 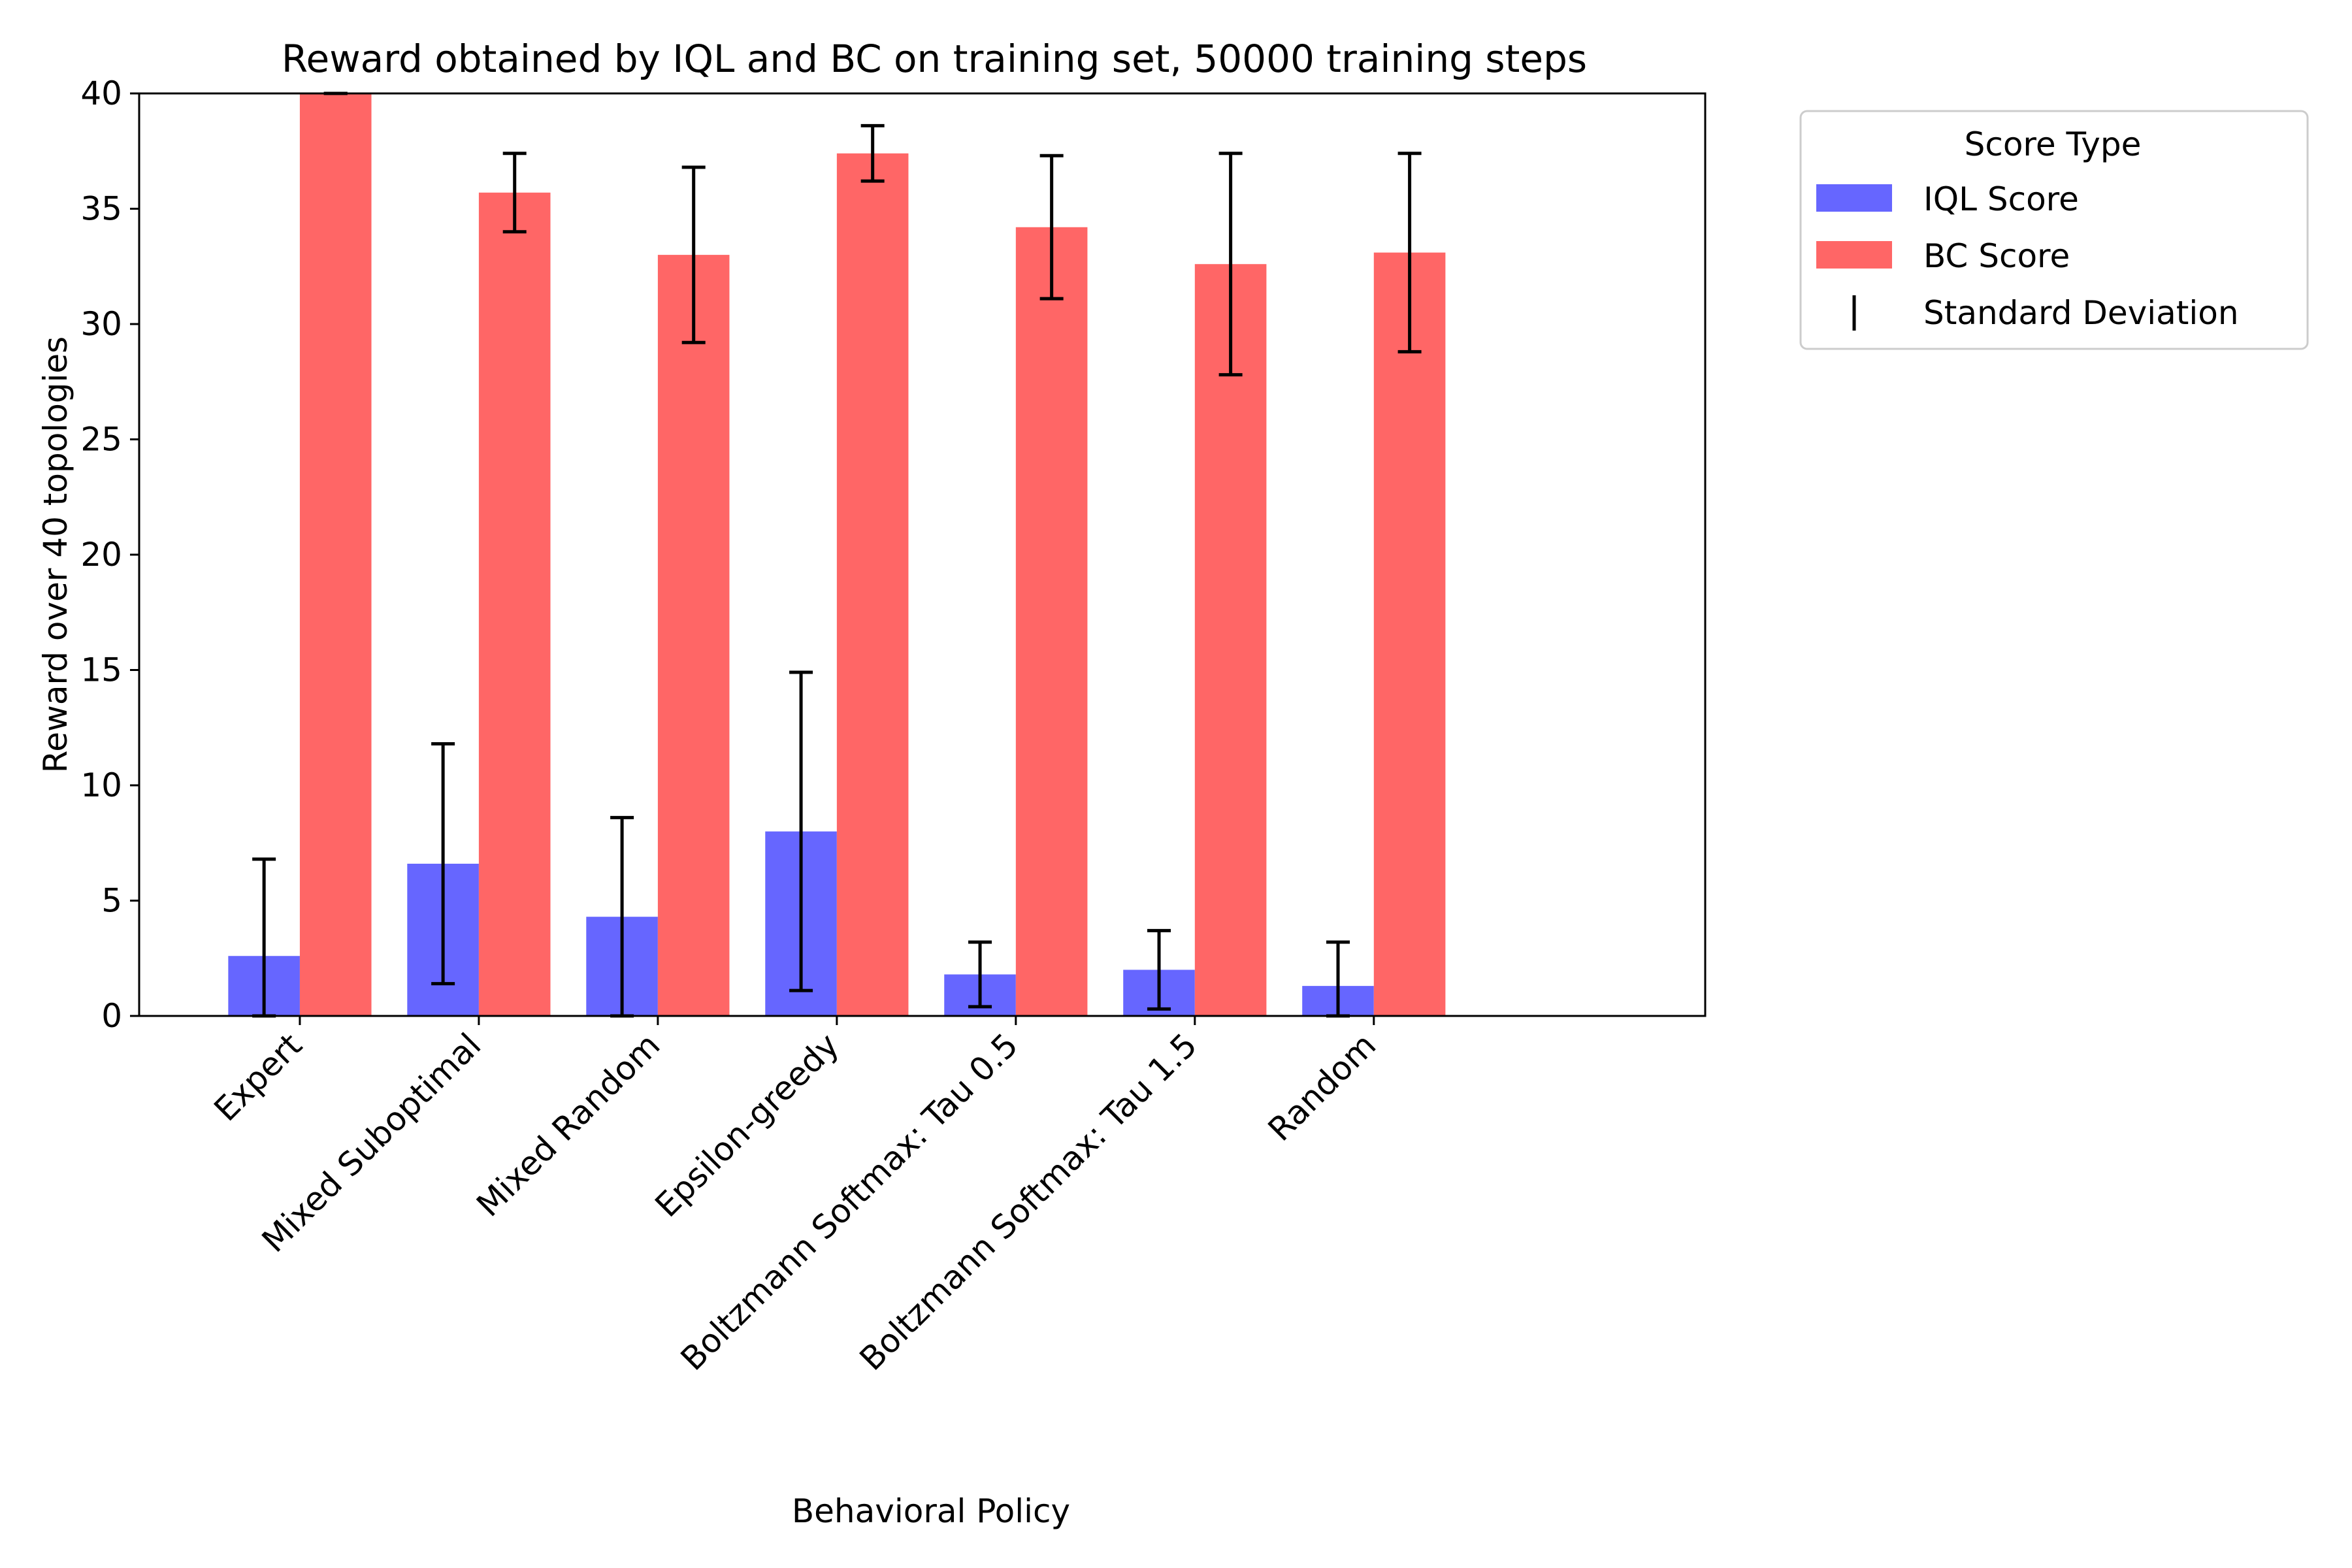 I want to click on y-tick-label-20: 20, so click(x=101, y=555).